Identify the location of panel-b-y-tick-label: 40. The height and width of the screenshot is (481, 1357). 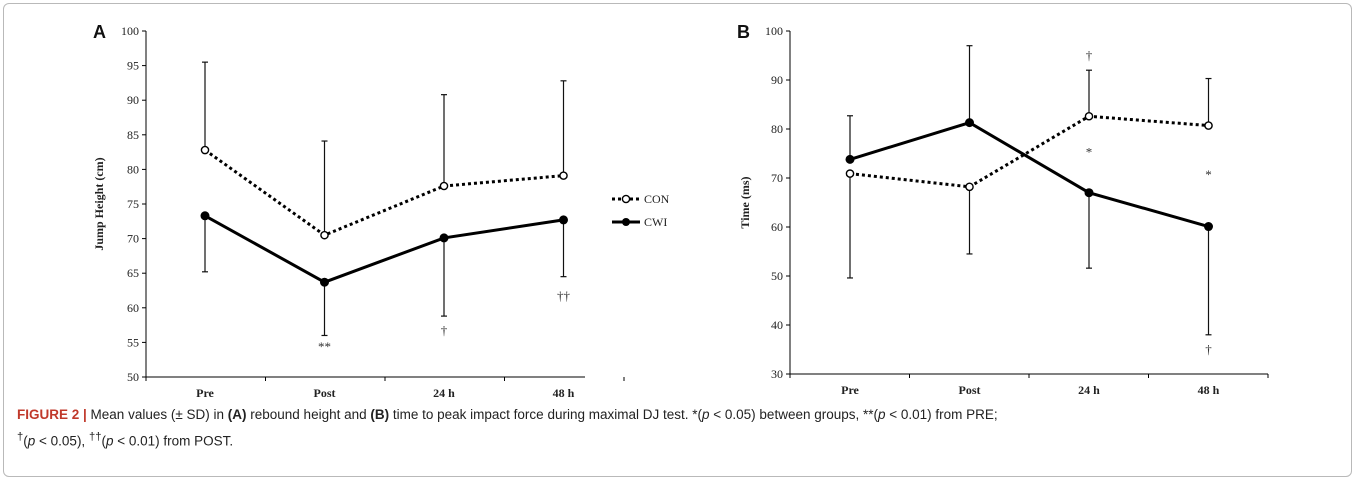
(777, 325).